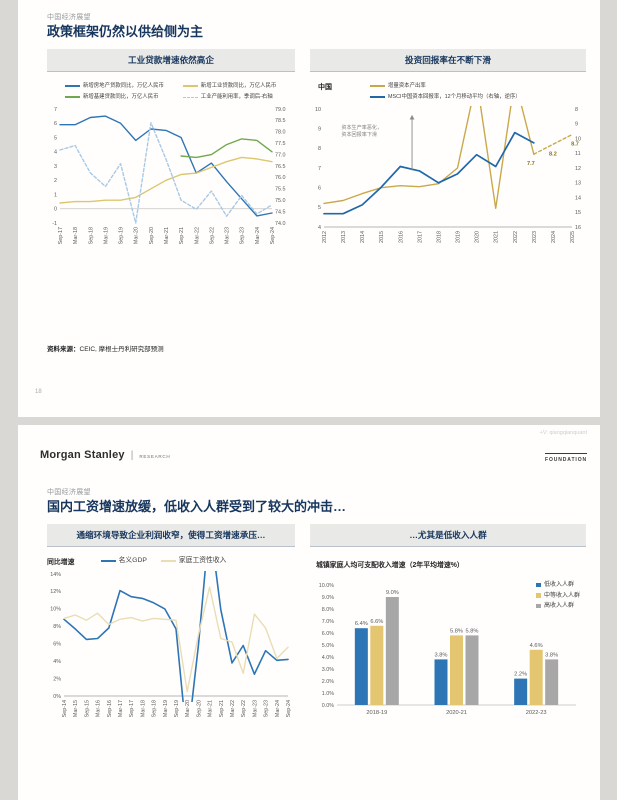  Describe the element at coordinates (325, 87) in the screenshot. I see `region-label: 中国` at that location.